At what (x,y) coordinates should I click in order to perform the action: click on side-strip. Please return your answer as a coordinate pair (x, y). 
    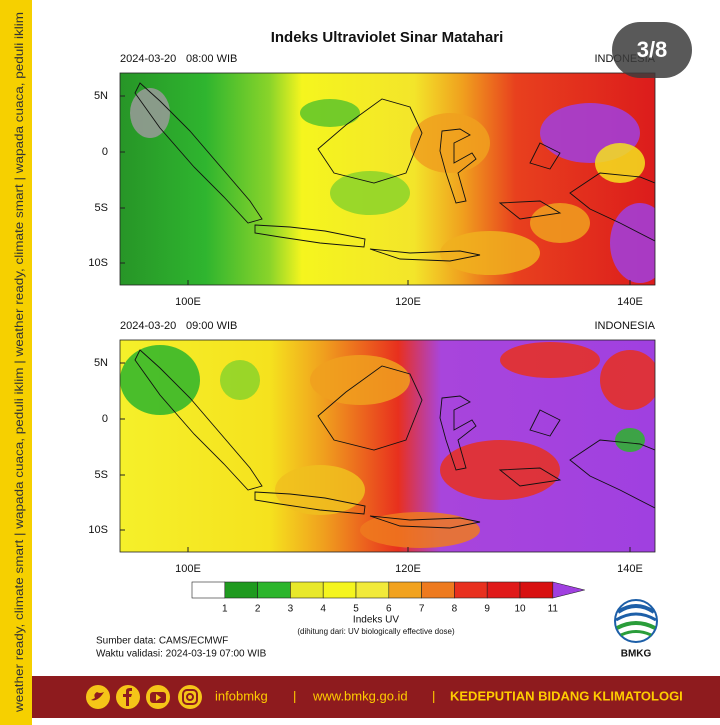
    Looking at the image, I should click on (16, 362).